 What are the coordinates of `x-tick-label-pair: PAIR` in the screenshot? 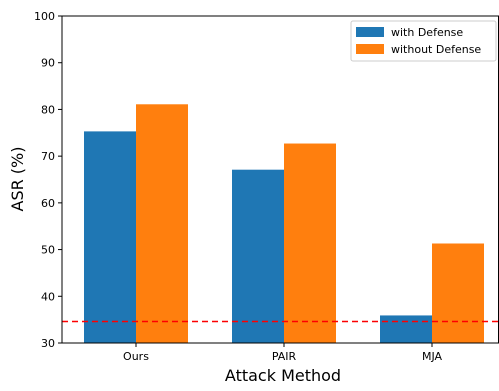 It's located at (284, 356).